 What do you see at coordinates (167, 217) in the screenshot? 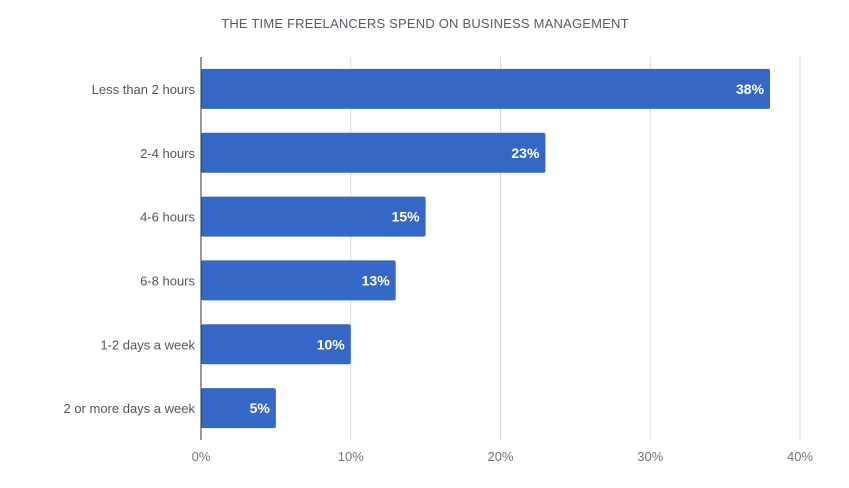
I see `category-label: 4-6 hours` at bounding box center [167, 217].